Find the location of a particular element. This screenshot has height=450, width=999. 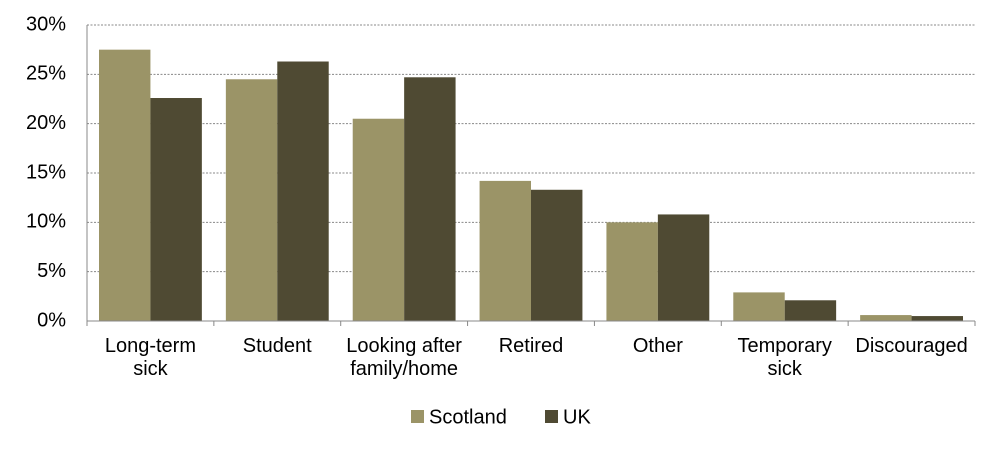

y-tick-label: 25% is located at coordinates (46, 74).